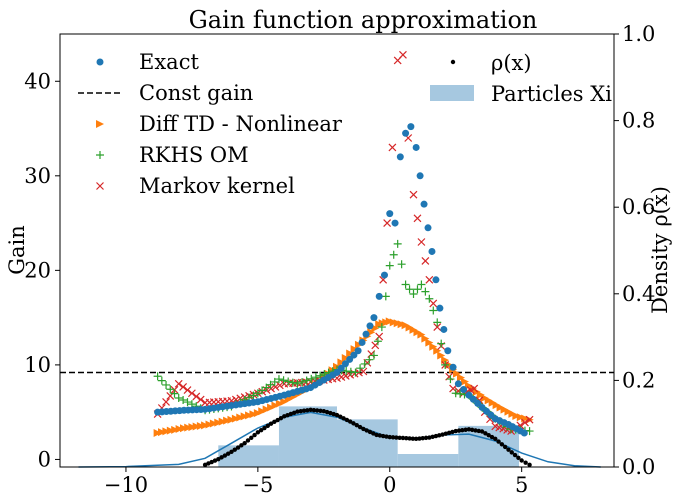  What do you see at coordinates (169, 62) in the screenshot?
I see `legend-exact-label: Exact` at bounding box center [169, 62].